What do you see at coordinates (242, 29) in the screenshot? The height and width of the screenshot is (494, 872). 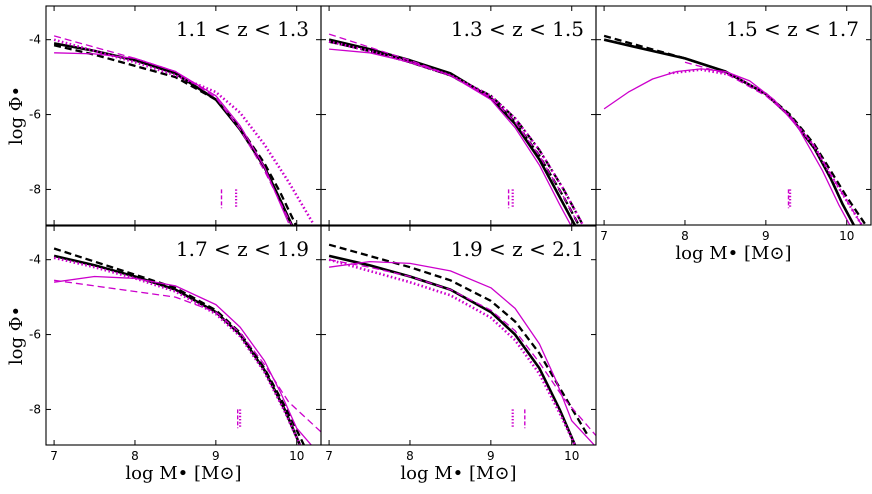 I see `redshift-range-label: 1.1 < z < 1.3` at bounding box center [242, 29].